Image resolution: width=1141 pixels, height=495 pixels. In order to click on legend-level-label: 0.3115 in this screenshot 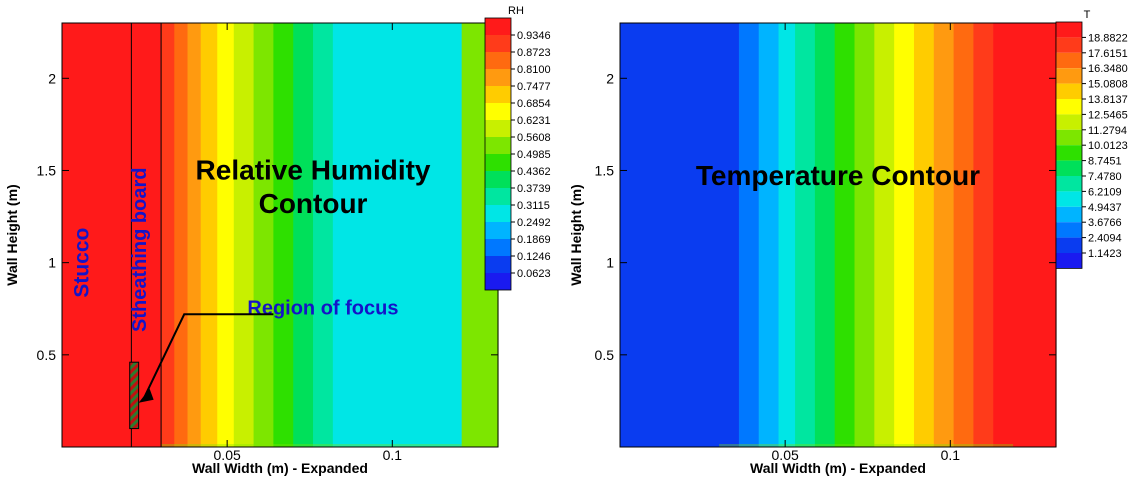, I will do `click(533, 206)`.